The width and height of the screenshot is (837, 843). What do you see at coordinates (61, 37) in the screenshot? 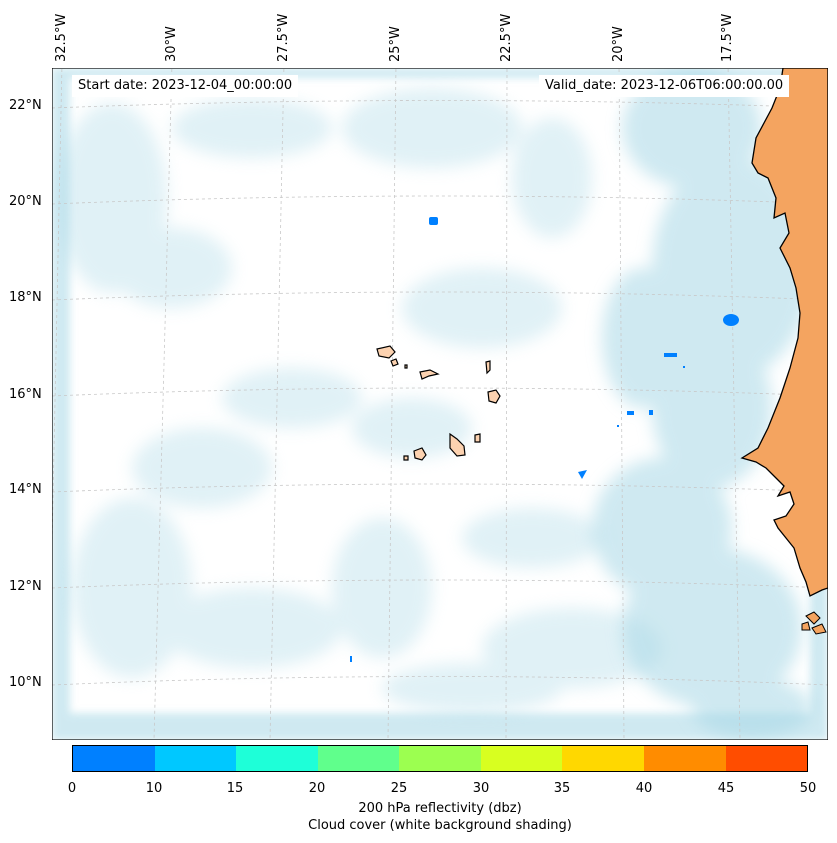
I see `lon-label-32-5w: 32.5°W` at bounding box center [61, 37].